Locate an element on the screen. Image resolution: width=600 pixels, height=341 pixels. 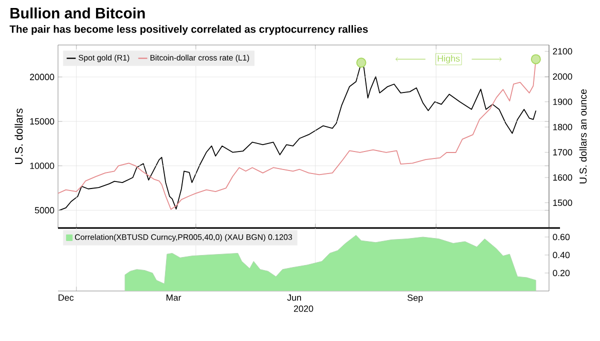
y2-tick-label: 1800 is located at coordinates (562, 127).